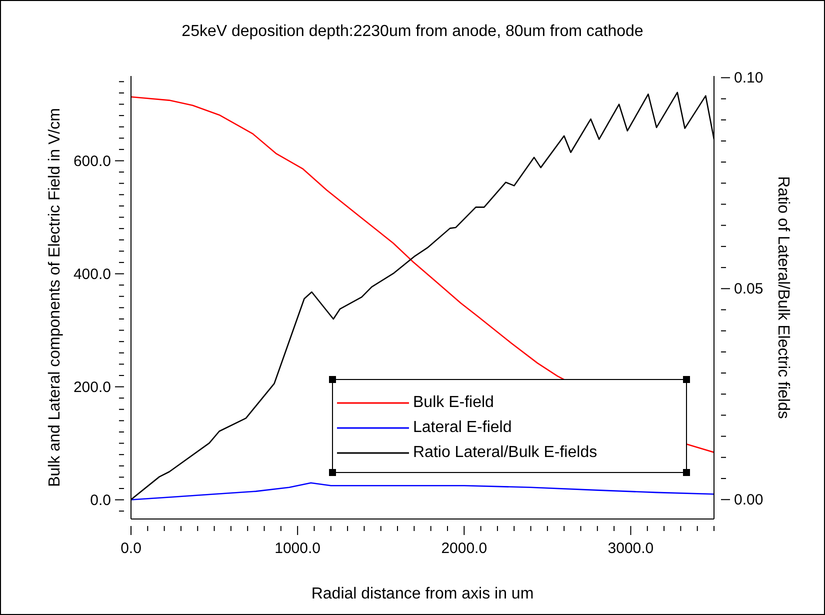 This screenshot has height=615, width=825. I want to click on y-tick-label: 400.0, so click(92, 274).